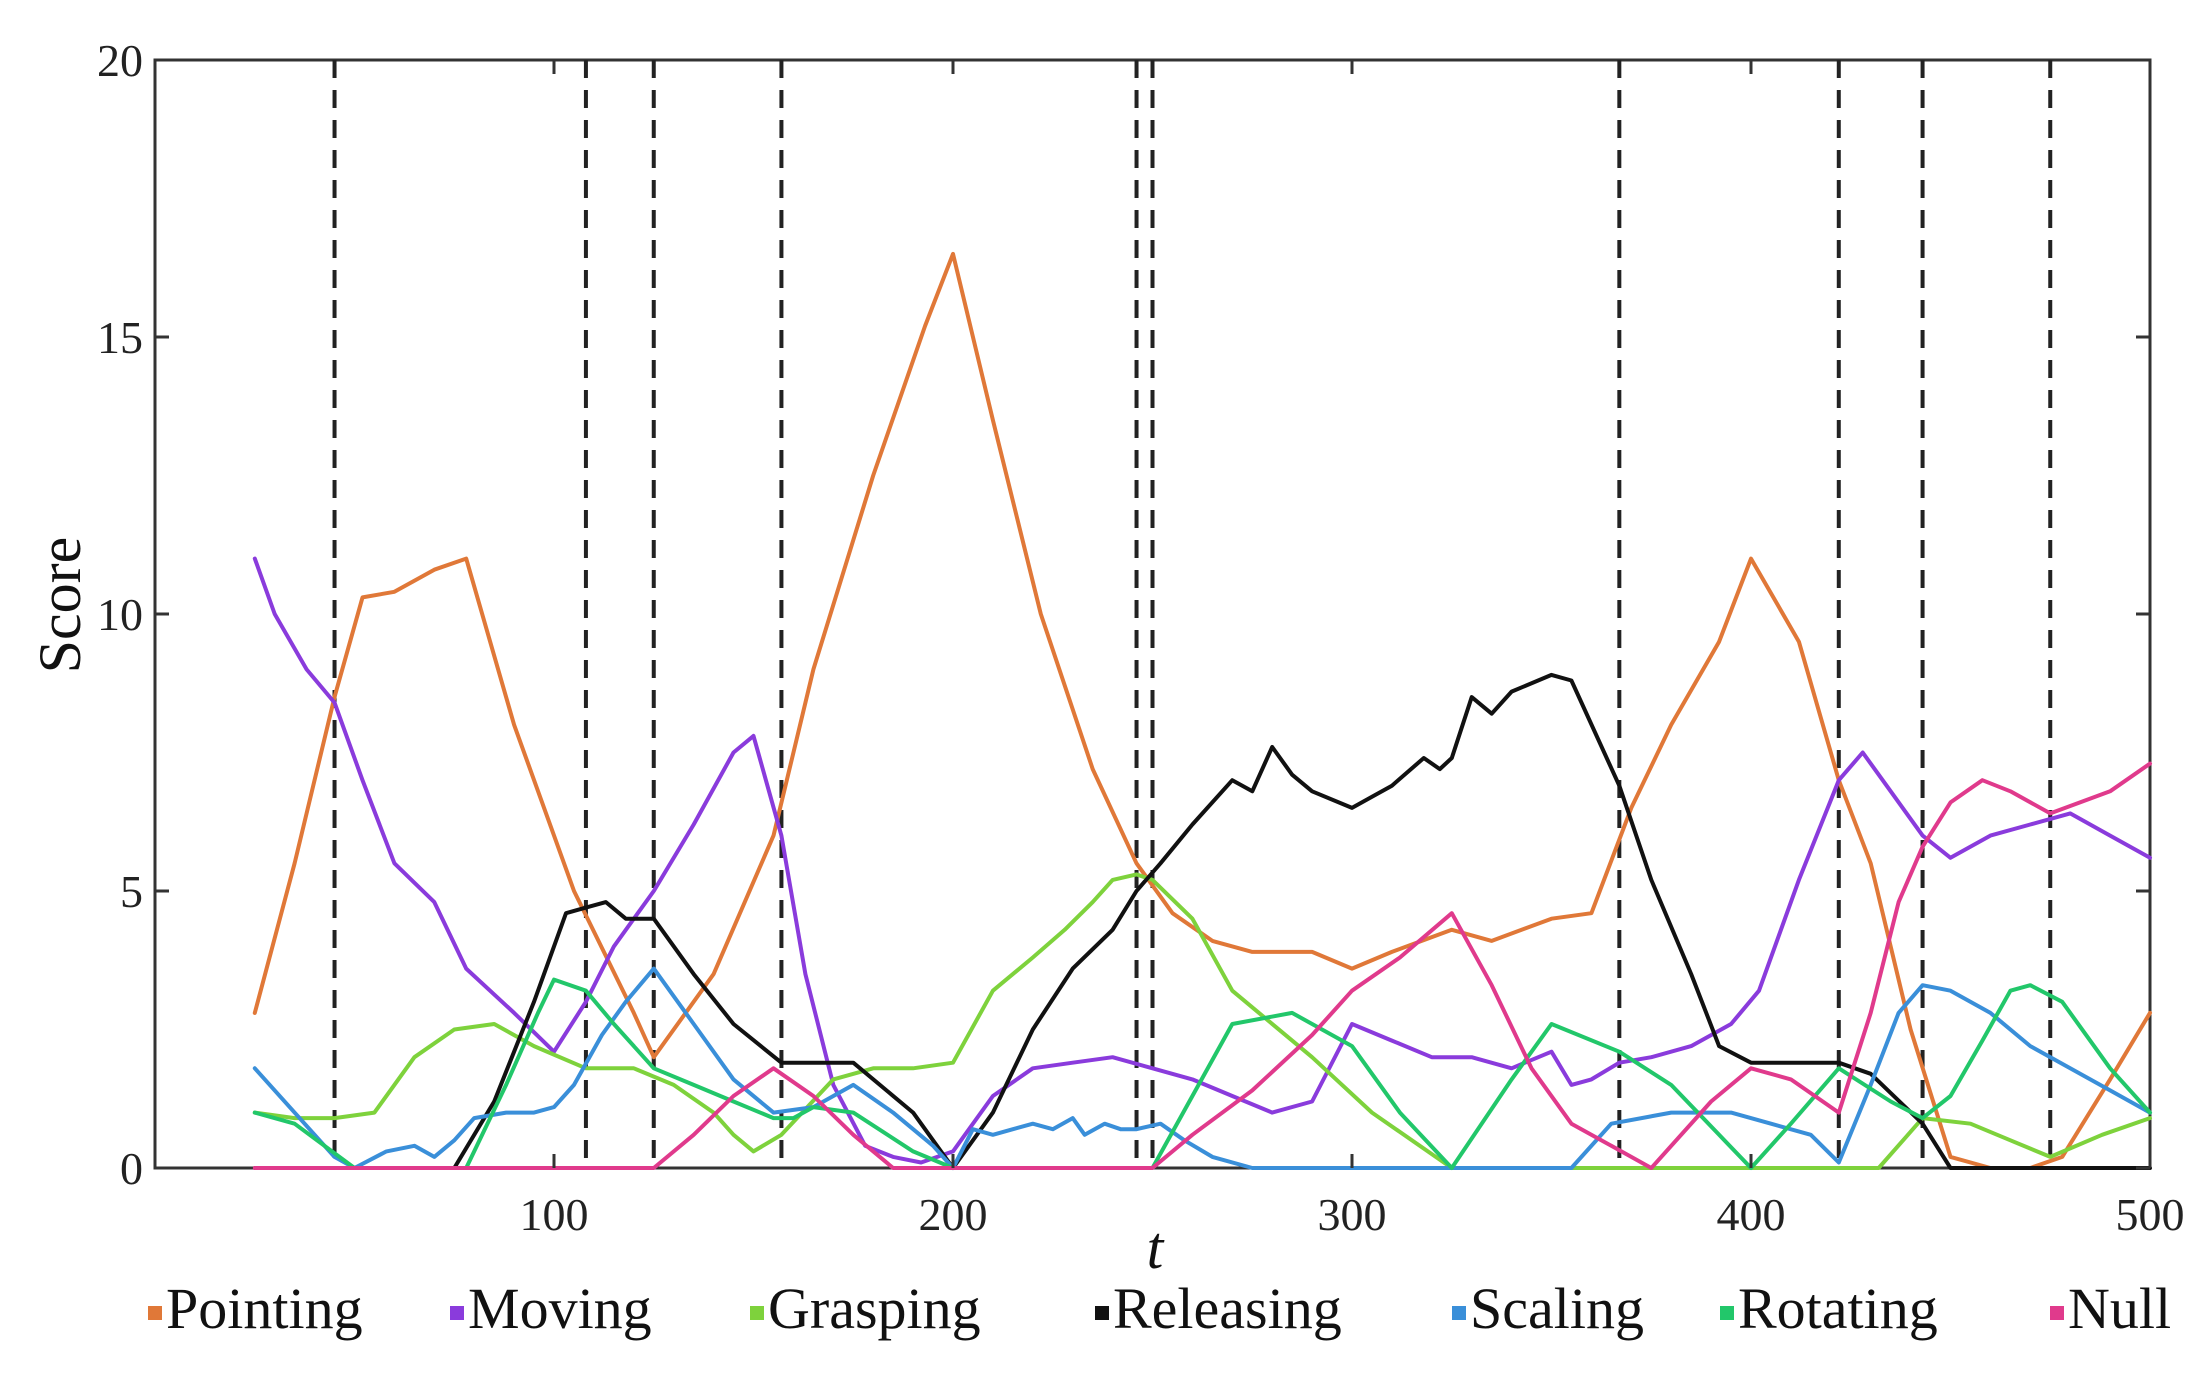 The height and width of the screenshot is (1388, 2208). I want to click on y-tick-label-0: 0, so click(131, 1168).